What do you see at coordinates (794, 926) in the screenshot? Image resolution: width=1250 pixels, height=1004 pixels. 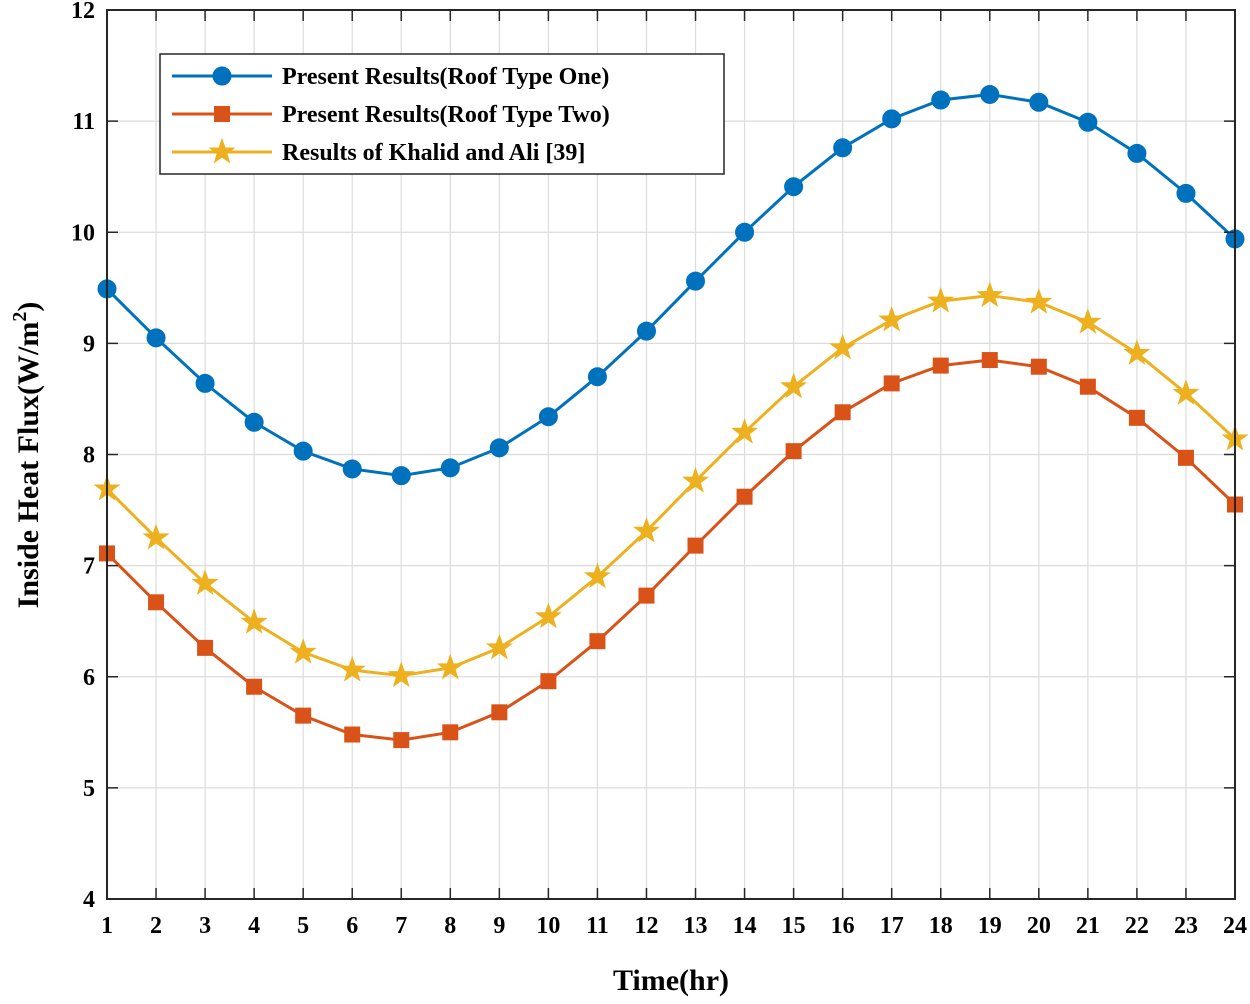 I see `x-tick-label: 15` at bounding box center [794, 926].